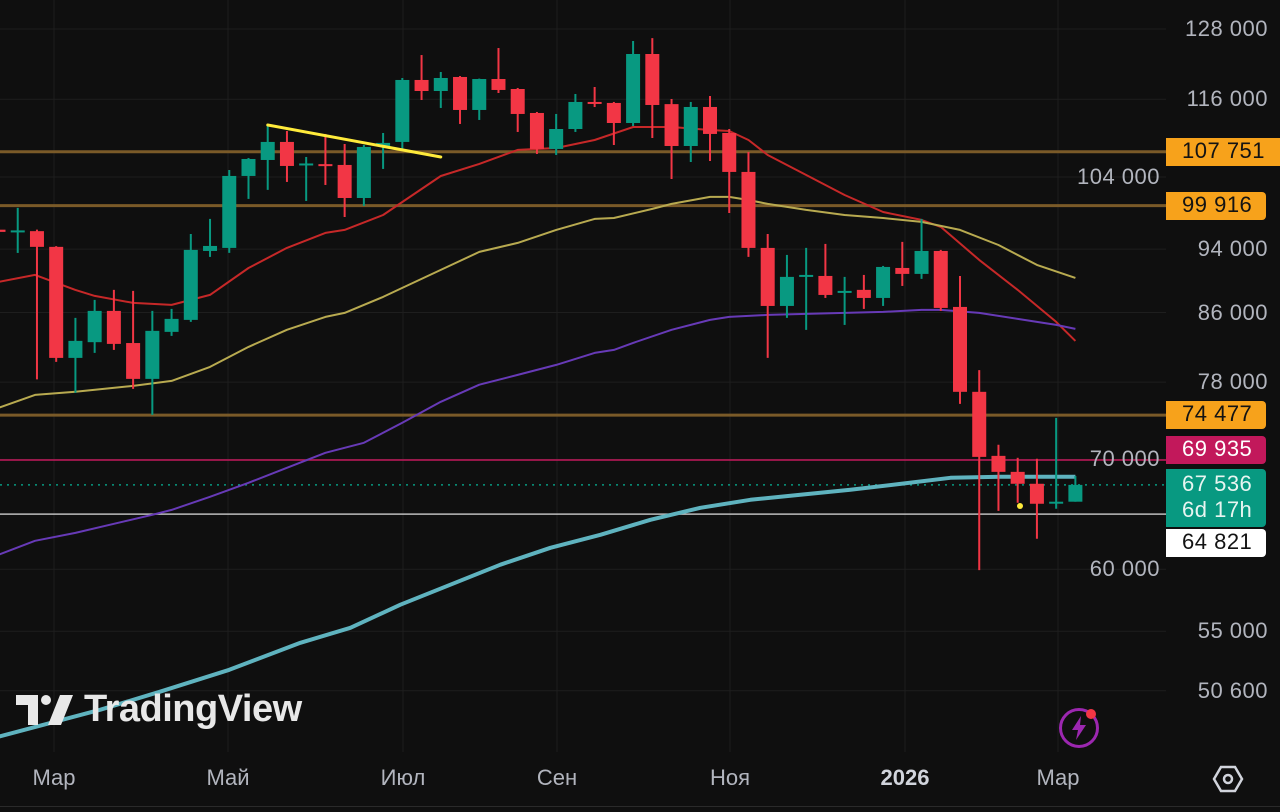 This screenshot has width=1280, height=812. Describe the element at coordinates (193, 709) in the screenshot. I see `watermark-text: TradingView` at that location.